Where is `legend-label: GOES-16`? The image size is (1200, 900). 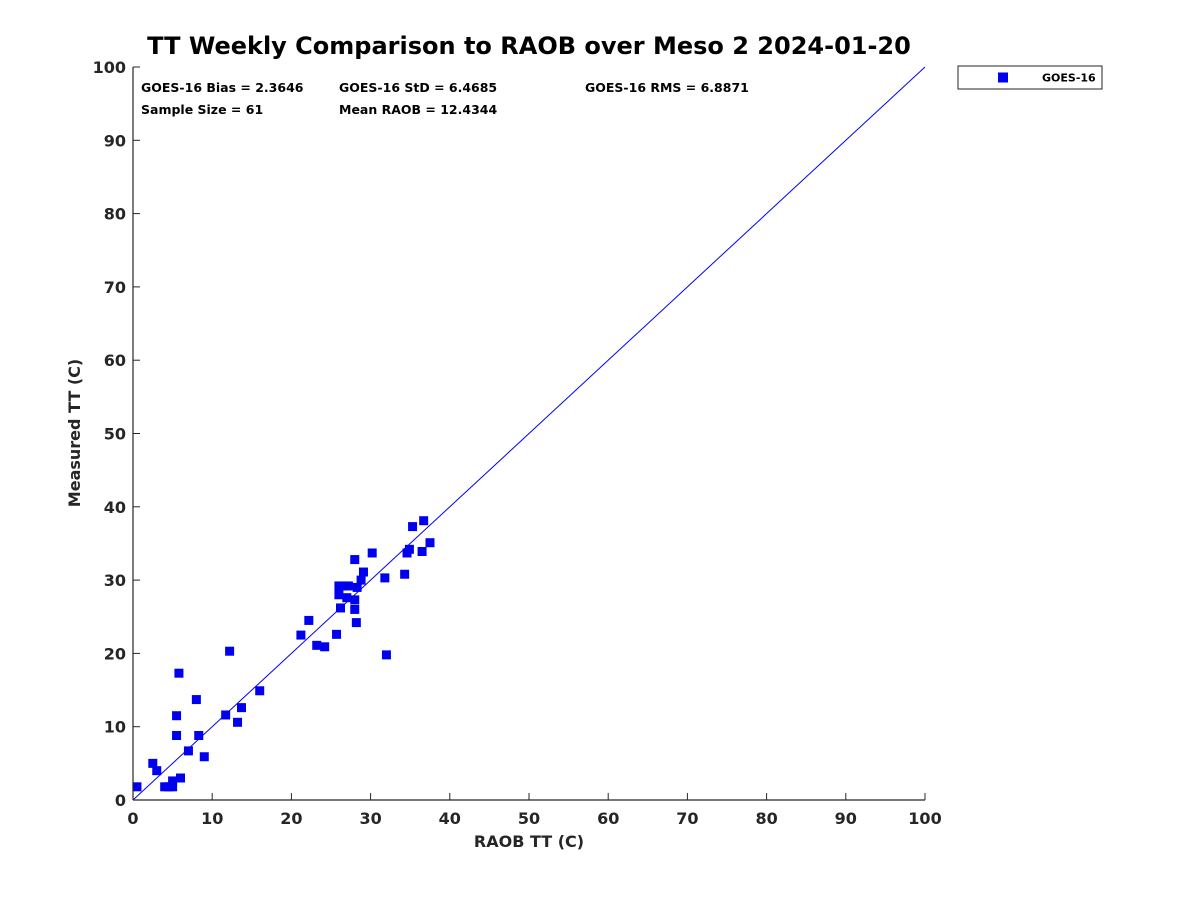 legend-label: GOES-16 is located at coordinates (1069, 78).